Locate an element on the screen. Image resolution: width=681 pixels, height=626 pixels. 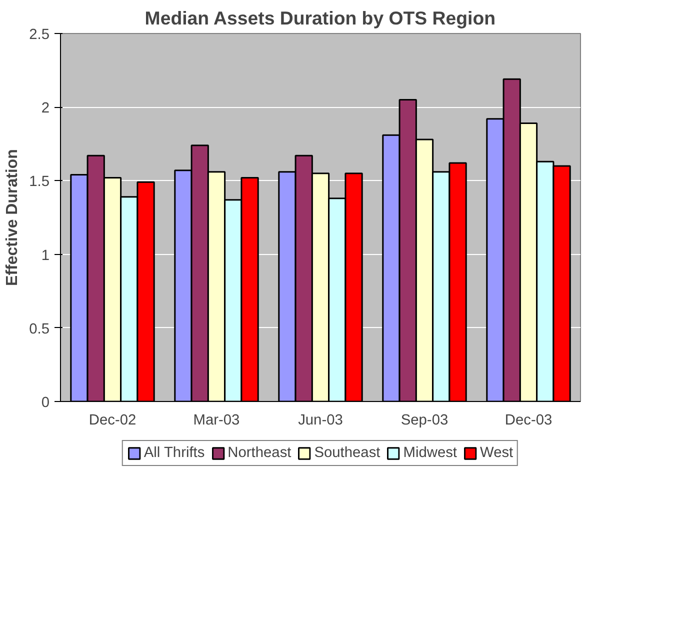
x-tick-label: Jun-03 is located at coordinates (320, 420).